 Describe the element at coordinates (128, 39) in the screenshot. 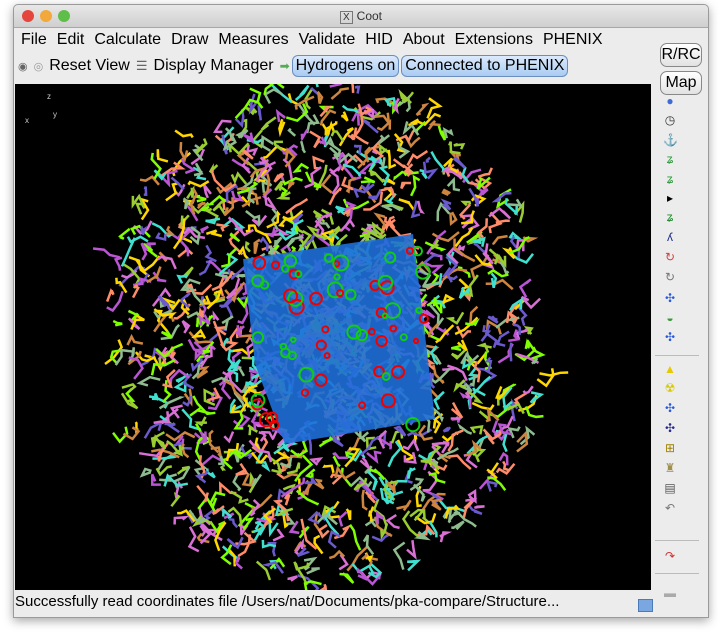

I see `menu-calculate: Calculate` at that location.